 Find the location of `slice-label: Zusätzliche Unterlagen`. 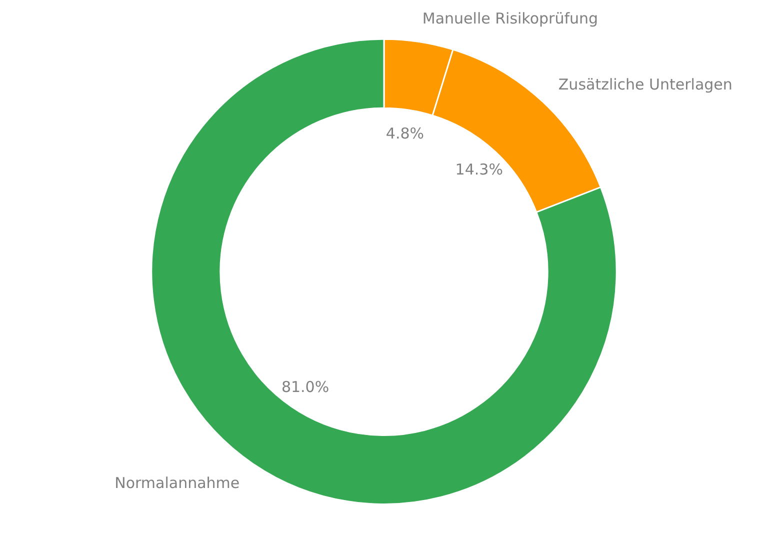

slice-label: Zusätzliche Unterlagen is located at coordinates (645, 84).